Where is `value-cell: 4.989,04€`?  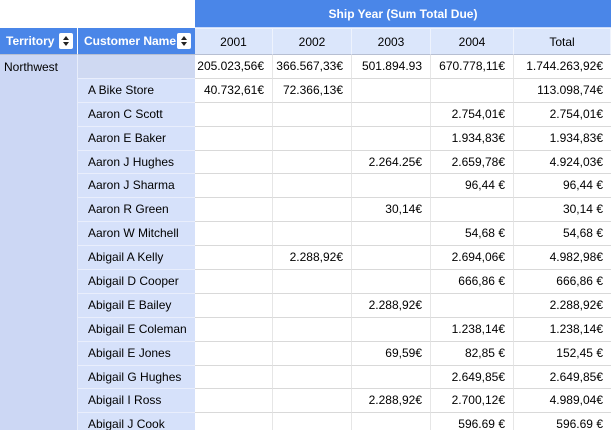 value-cell: 4.989,04€ is located at coordinates (562, 401).